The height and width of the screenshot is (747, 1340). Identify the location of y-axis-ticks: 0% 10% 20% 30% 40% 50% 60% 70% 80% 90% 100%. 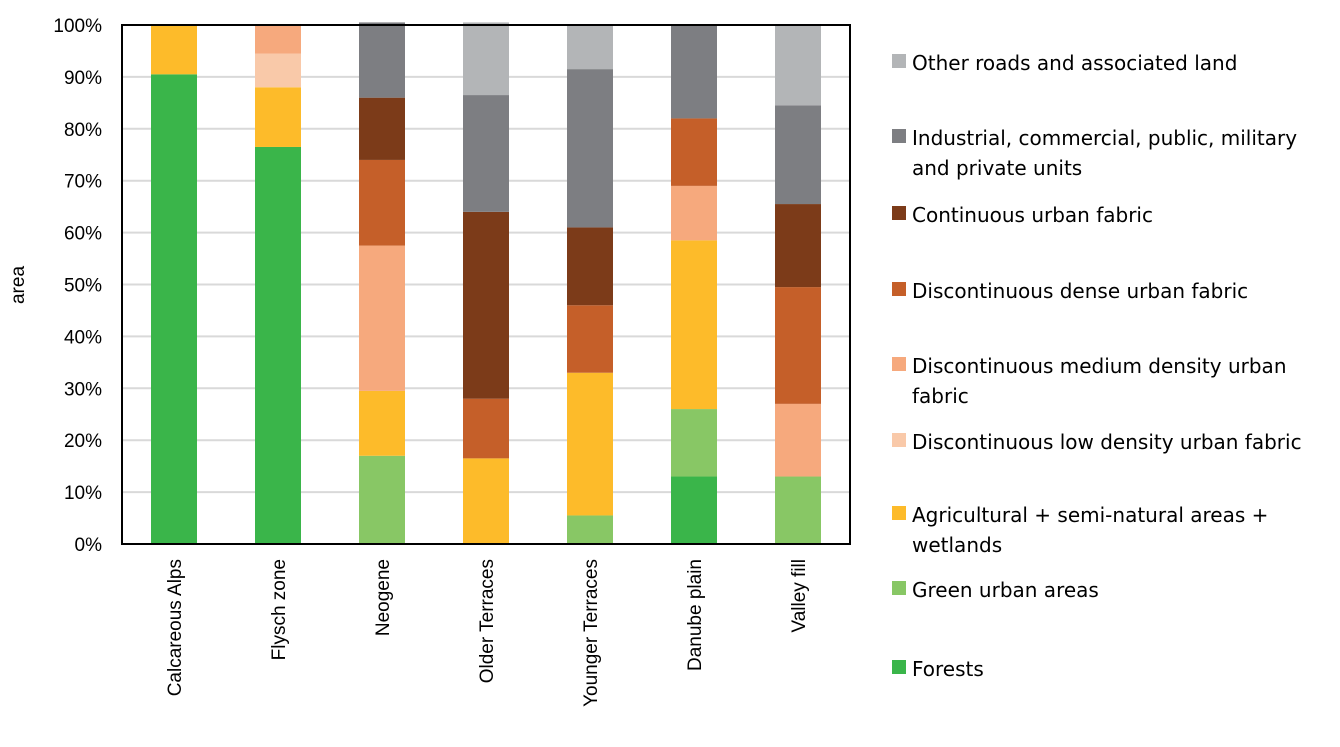
(77, 286).